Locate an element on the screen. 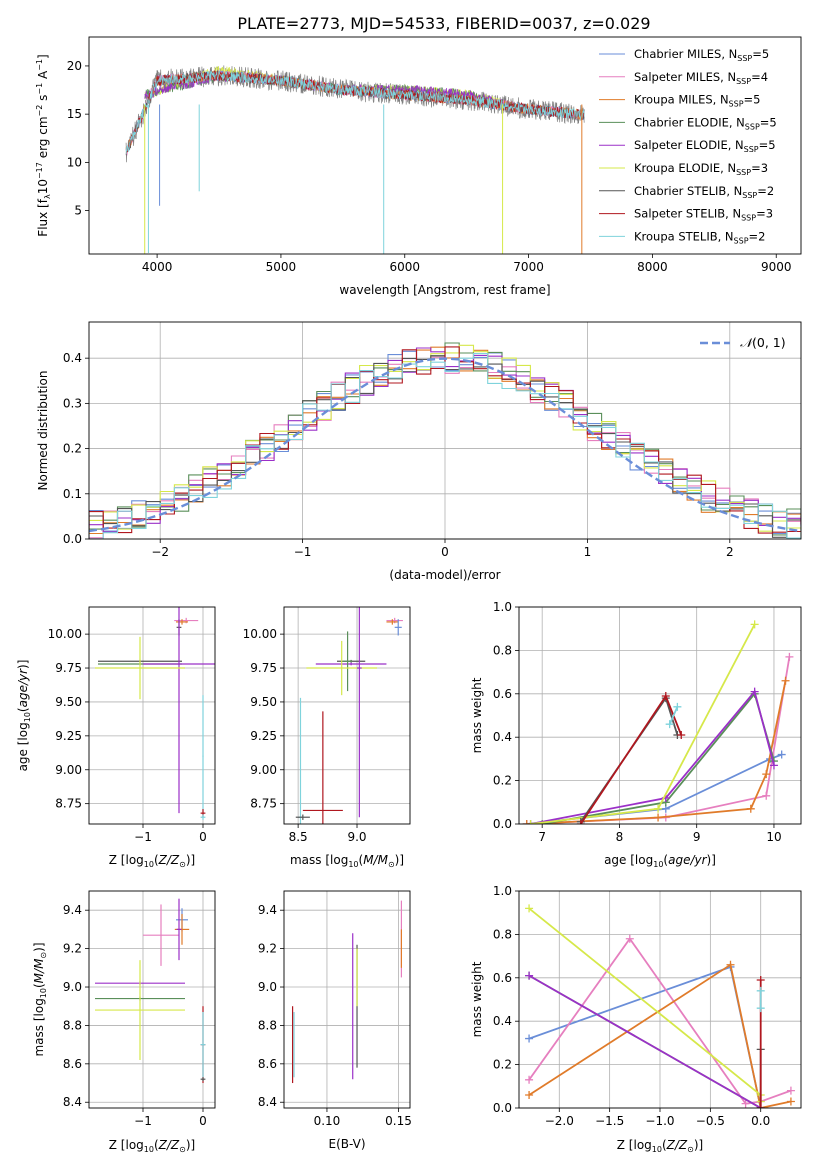  weight-series-line is located at coordinates (658, 757).